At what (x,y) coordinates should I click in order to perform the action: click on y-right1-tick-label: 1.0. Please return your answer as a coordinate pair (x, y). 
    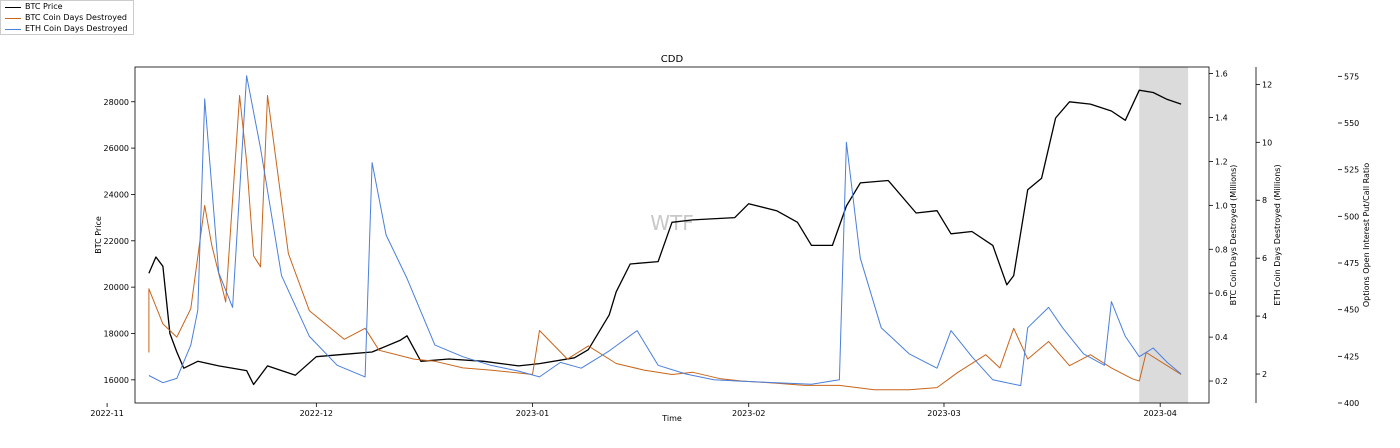
    Looking at the image, I should click on (1221, 205).